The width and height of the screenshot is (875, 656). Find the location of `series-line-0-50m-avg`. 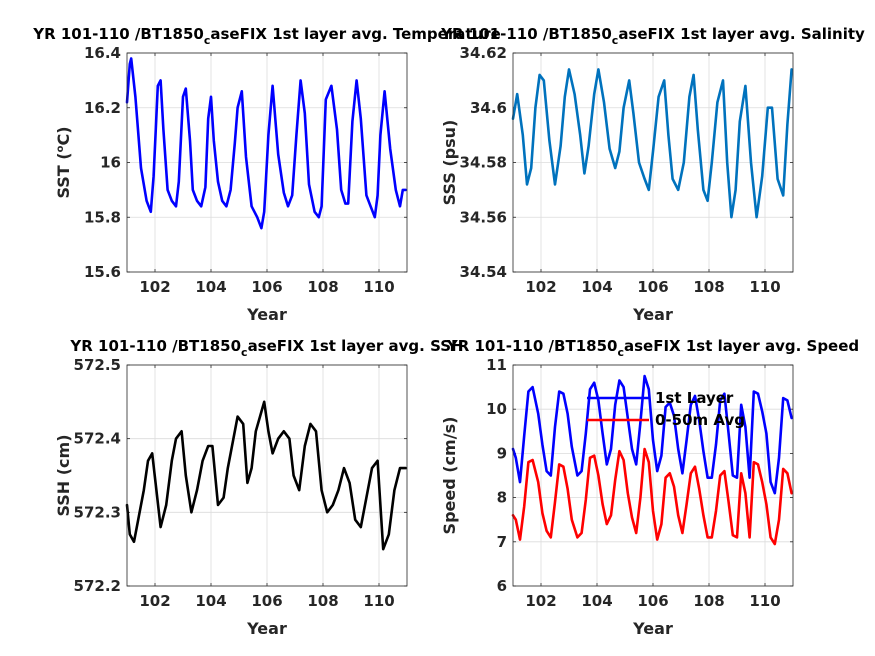

series-line-0-50m-avg is located at coordinates (652, 496).